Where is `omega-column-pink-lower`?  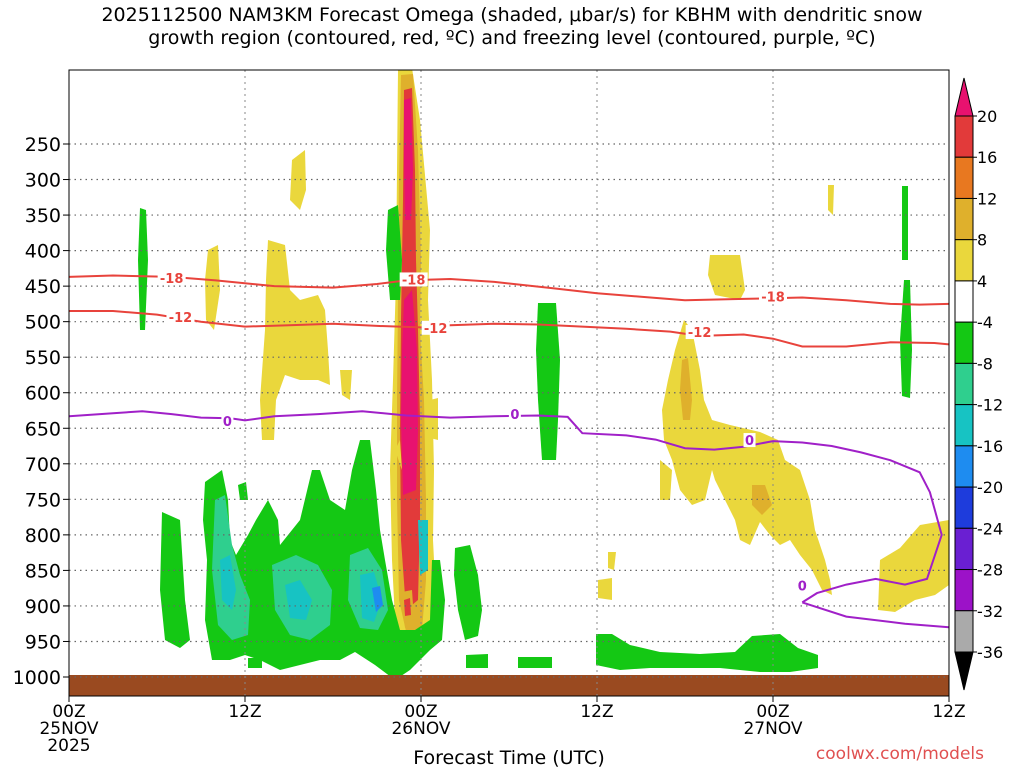
omega-column-pink-lower is located at coordinates (409, 392).